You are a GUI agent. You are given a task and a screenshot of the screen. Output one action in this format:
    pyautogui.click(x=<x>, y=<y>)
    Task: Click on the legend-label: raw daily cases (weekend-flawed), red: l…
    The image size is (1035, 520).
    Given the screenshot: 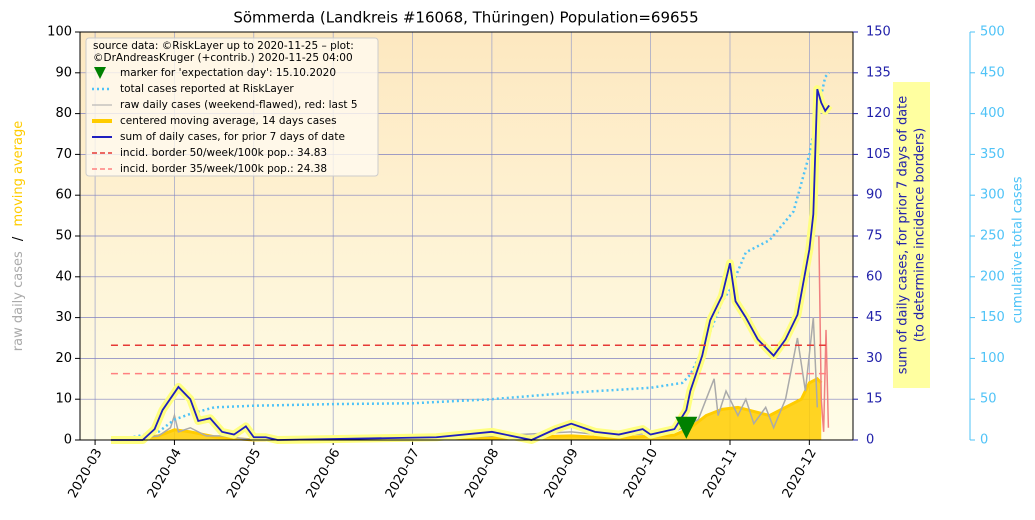 What is the action you would take?
    pyautogui.click(x=239, y=105)
    